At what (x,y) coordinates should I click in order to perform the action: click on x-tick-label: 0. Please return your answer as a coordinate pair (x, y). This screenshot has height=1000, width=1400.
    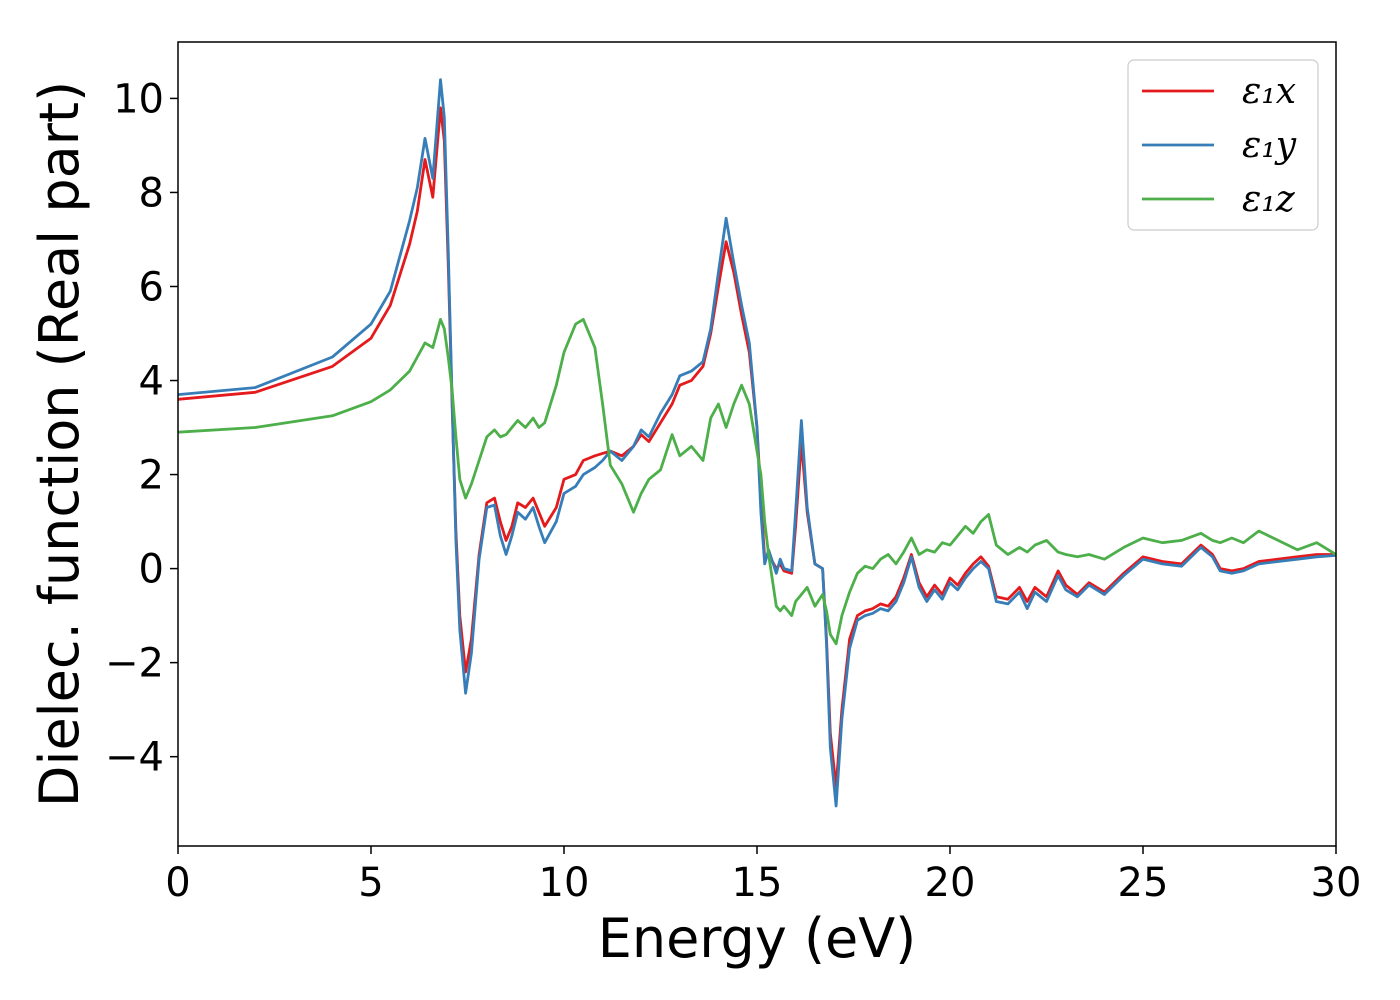
    Looking at the image, I should click on (177, 883).